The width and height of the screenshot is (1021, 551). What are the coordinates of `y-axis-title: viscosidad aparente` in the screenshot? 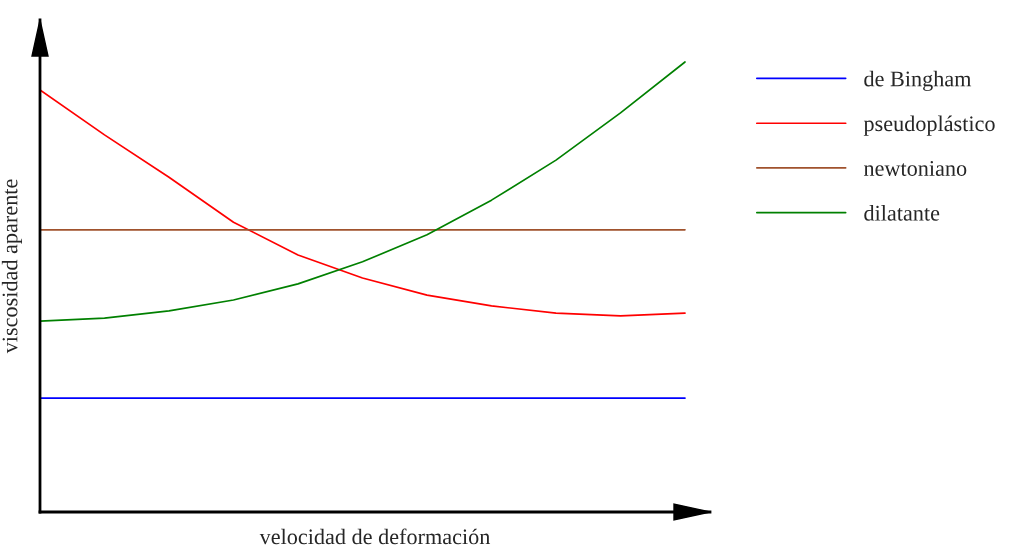 It's located at (11, 266).